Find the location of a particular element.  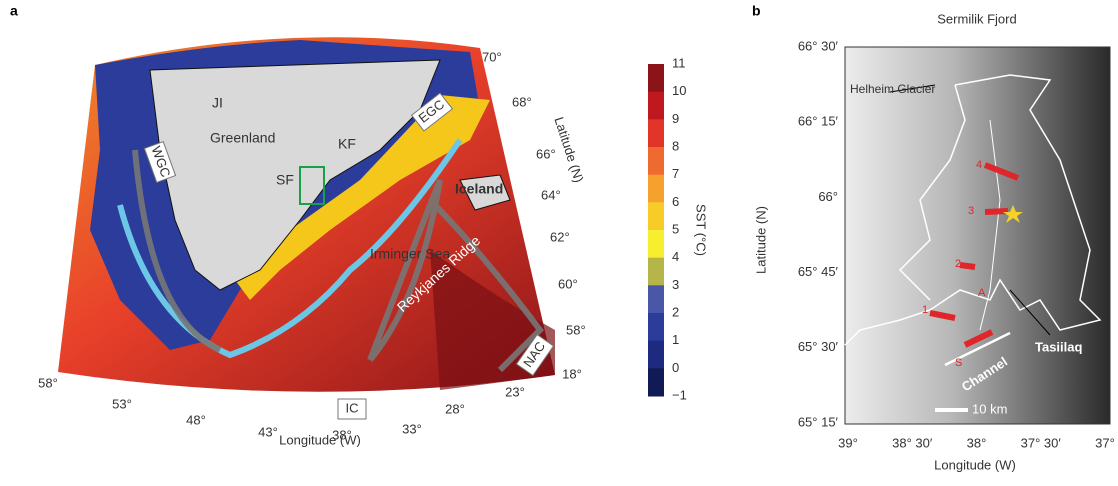

x-tick-label: 38° is located at coordinates (977, 442).